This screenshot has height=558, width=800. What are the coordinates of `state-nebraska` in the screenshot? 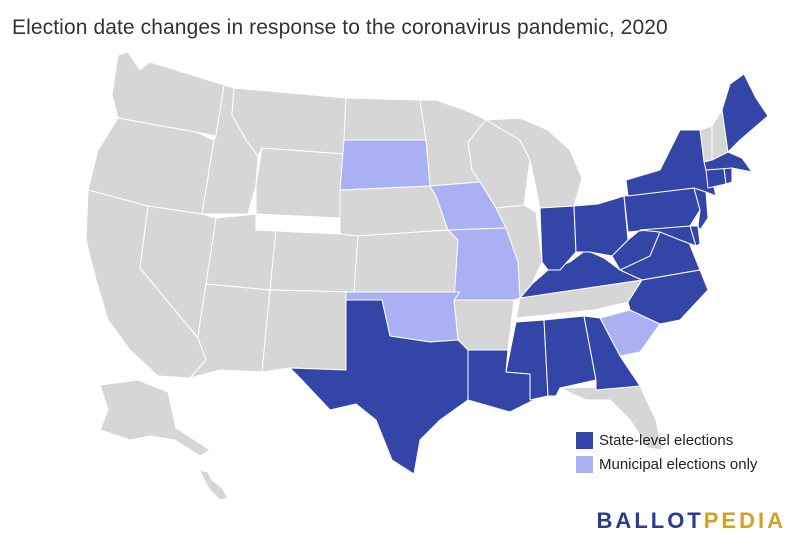 It's located at (394, 211).